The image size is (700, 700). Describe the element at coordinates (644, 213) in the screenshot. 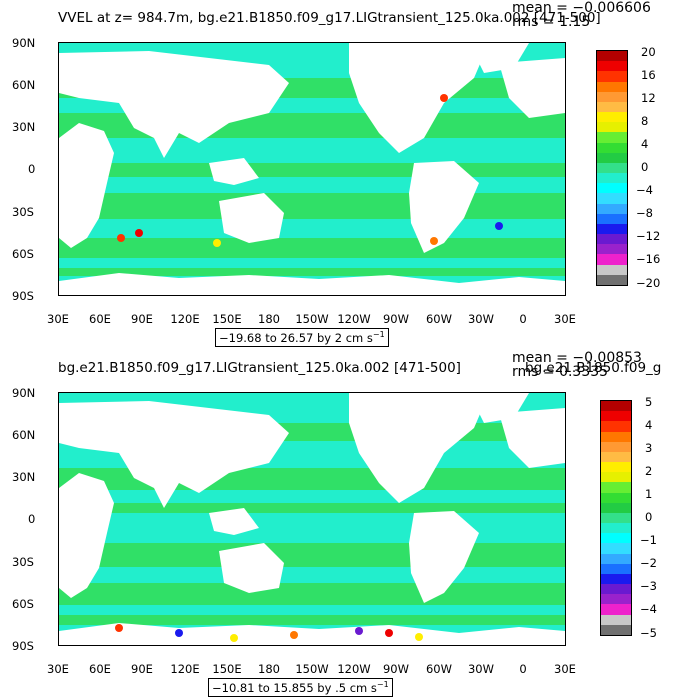

I see `colorbar-label: −8` at that location.